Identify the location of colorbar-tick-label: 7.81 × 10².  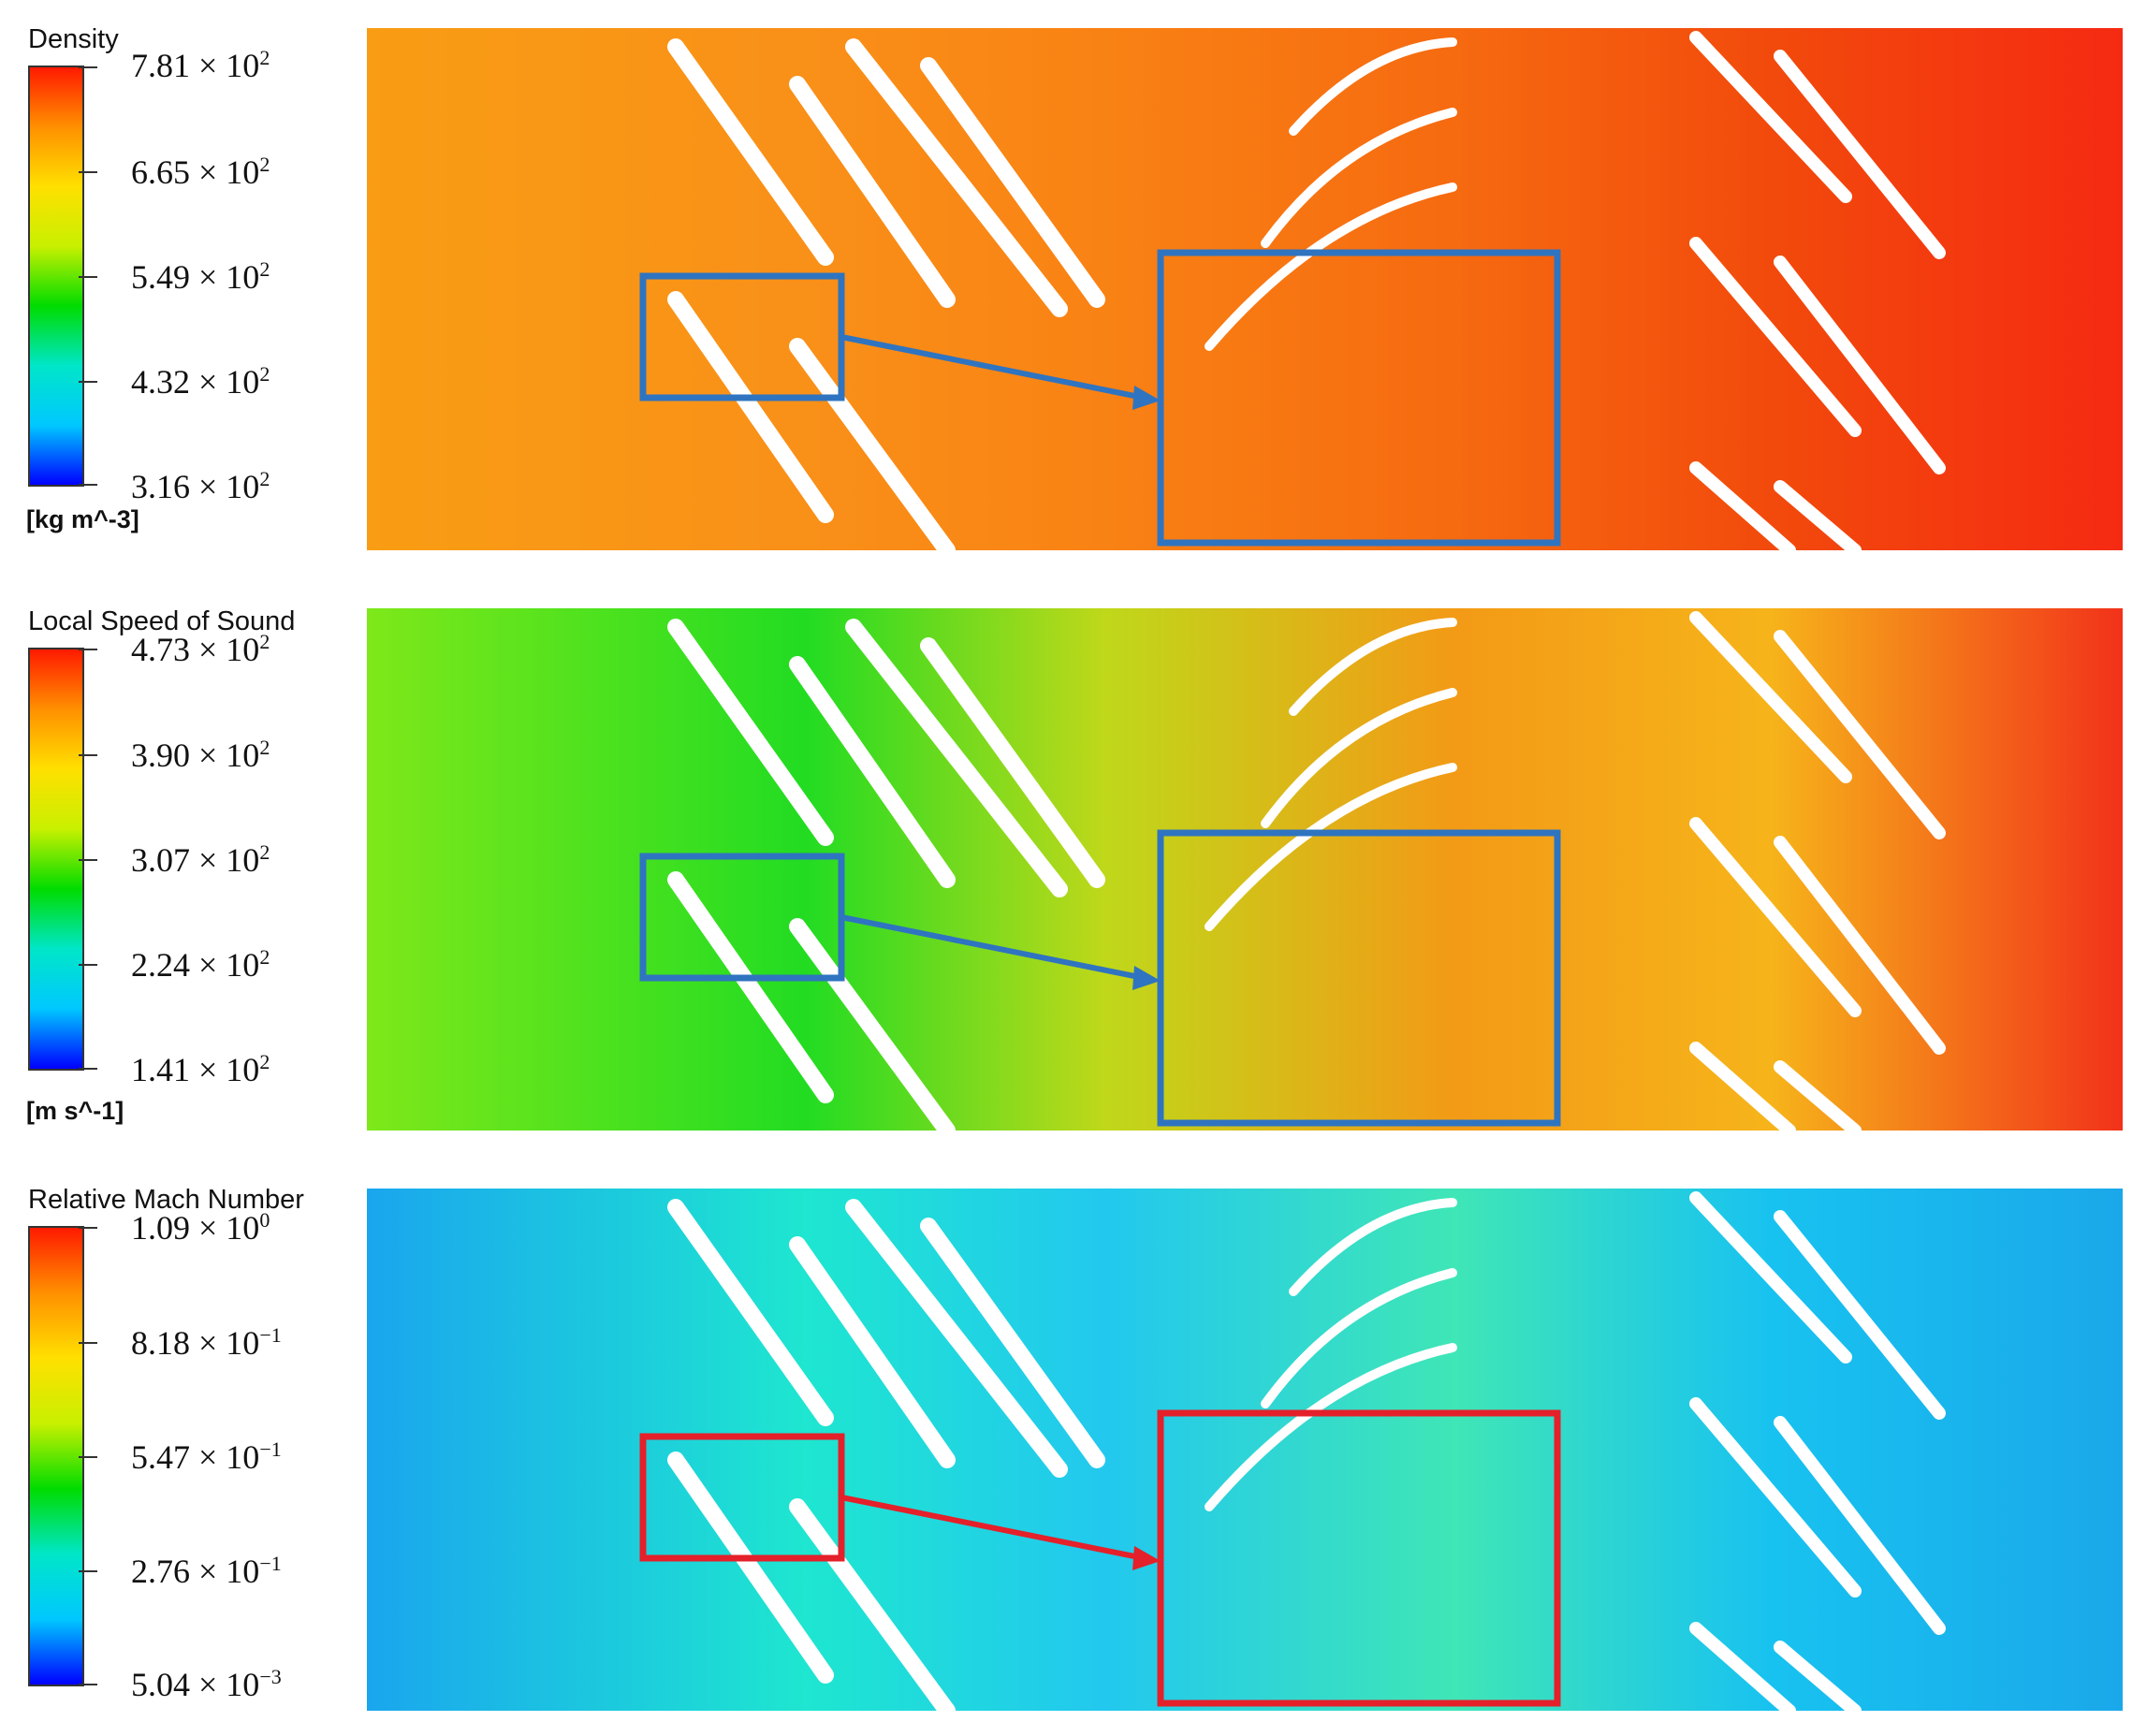
(201, 65).